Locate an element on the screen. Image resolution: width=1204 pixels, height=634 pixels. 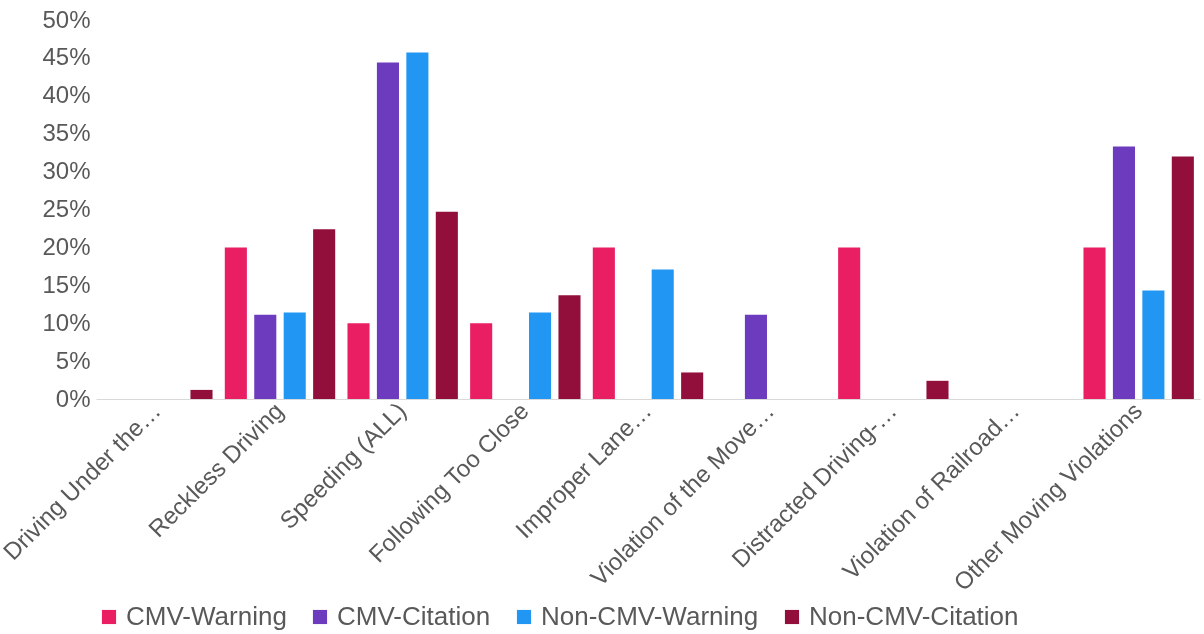
y-tick-label: 35% is located at coordinates (66, 133).